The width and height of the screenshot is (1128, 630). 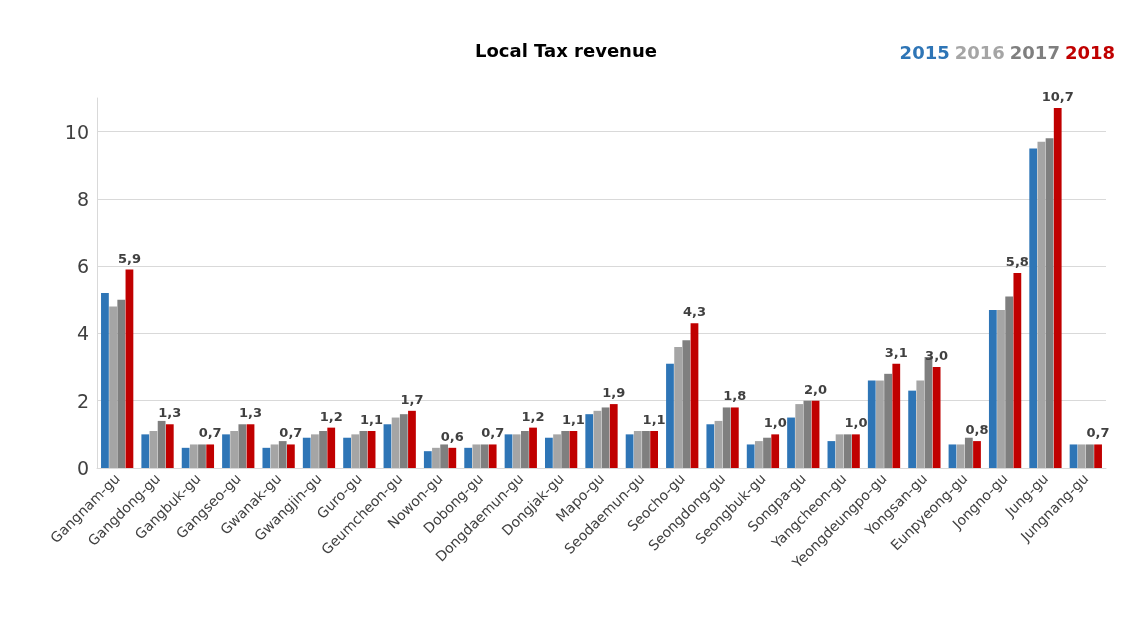 I want to click on text: 2015, so click(x=924, y=52).